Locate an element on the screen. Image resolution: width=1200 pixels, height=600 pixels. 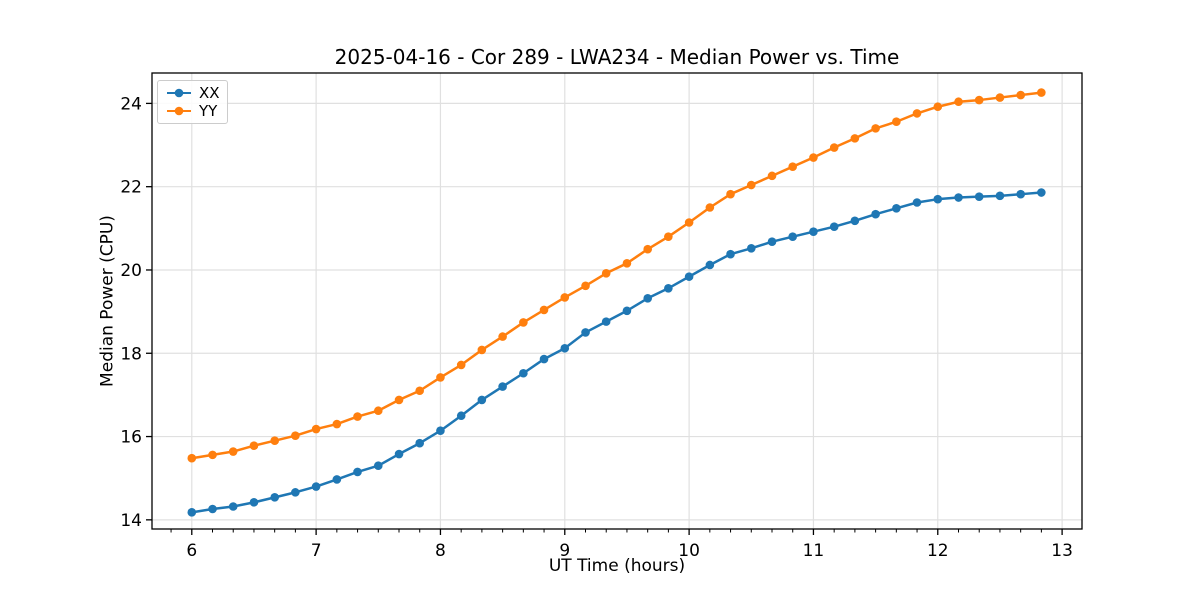
y-tick-label: 16 is located at coordinates (131, 438).